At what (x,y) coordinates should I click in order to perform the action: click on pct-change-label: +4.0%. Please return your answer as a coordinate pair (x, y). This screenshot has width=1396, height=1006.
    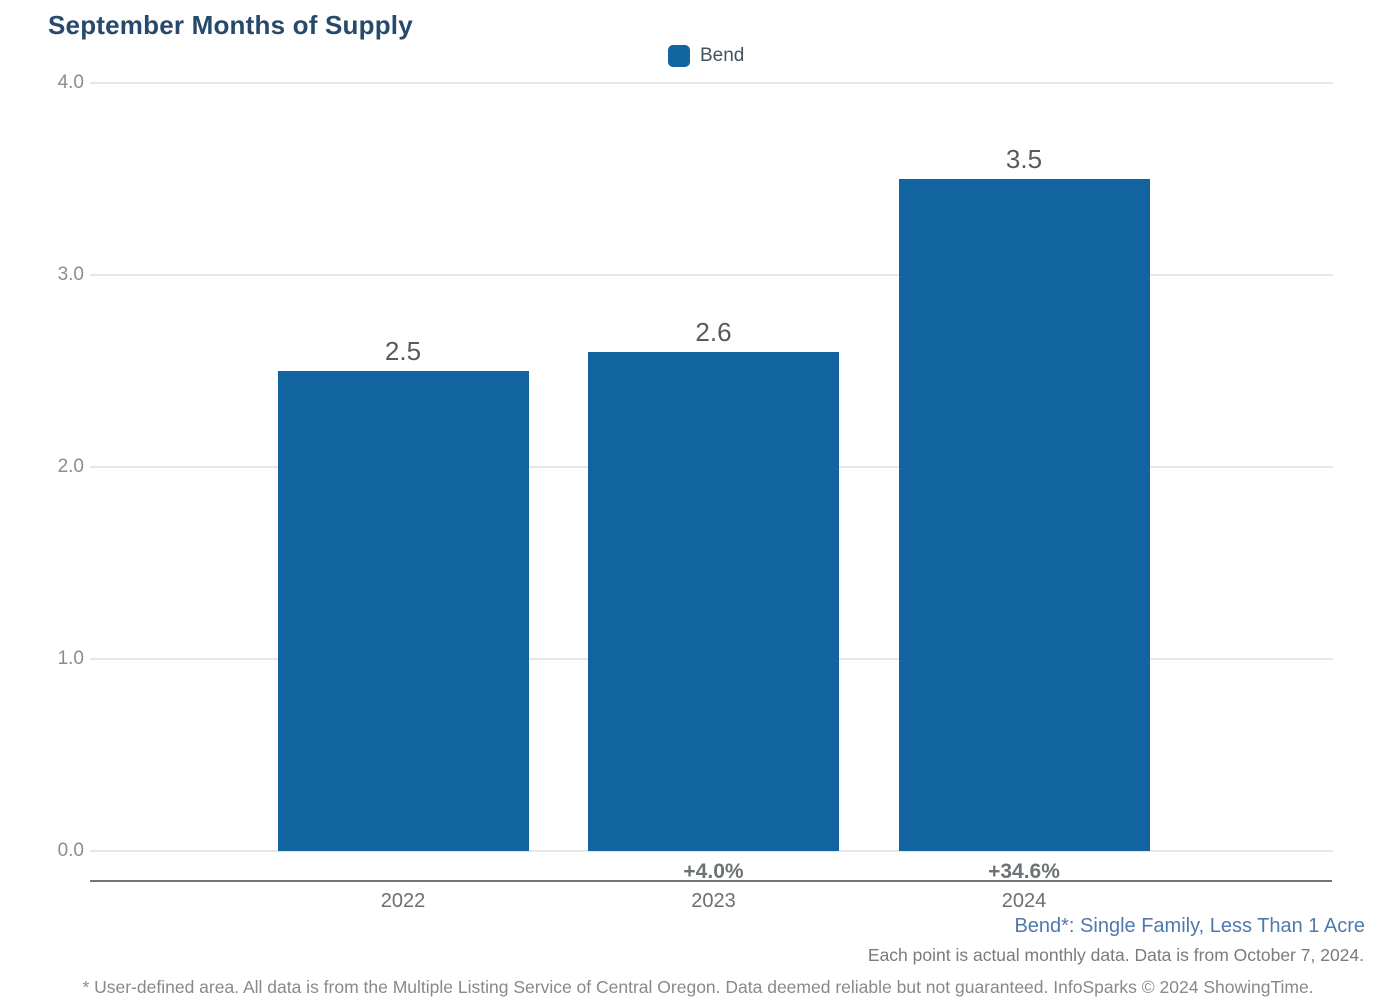
    Looking at the image, I should click on (713, 871).